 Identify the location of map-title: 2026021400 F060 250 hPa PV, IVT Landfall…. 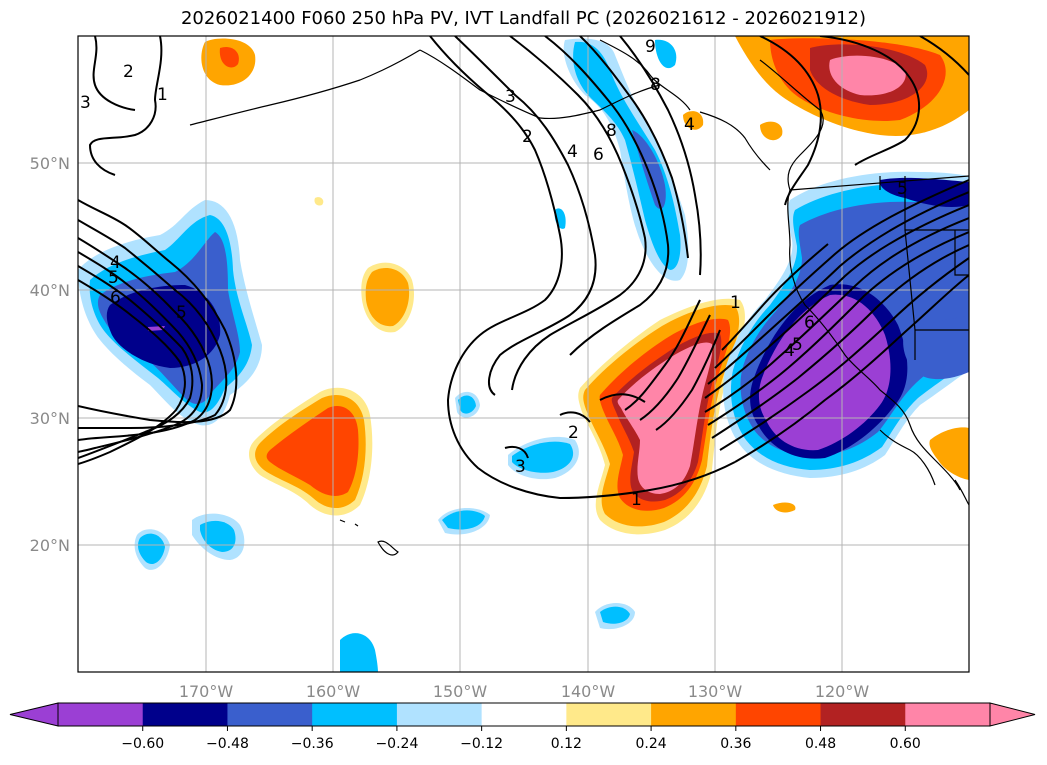
(523, 18).